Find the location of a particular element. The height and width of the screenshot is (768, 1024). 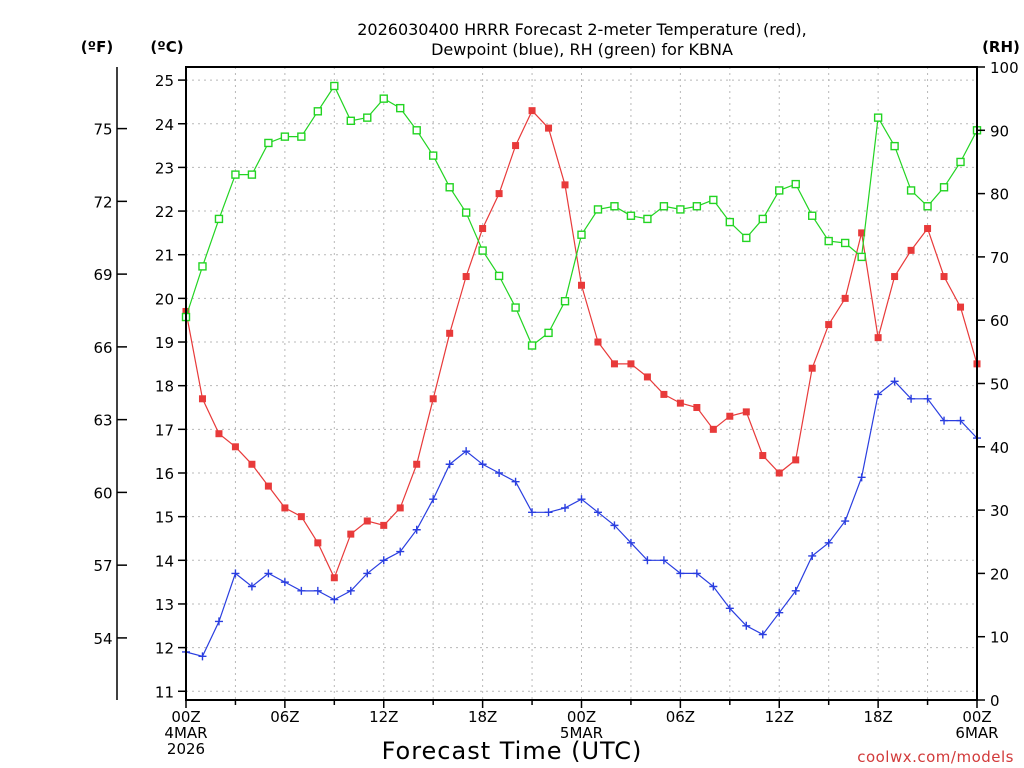

x-tick-label: 00Z is located at coordinates (185, 717).